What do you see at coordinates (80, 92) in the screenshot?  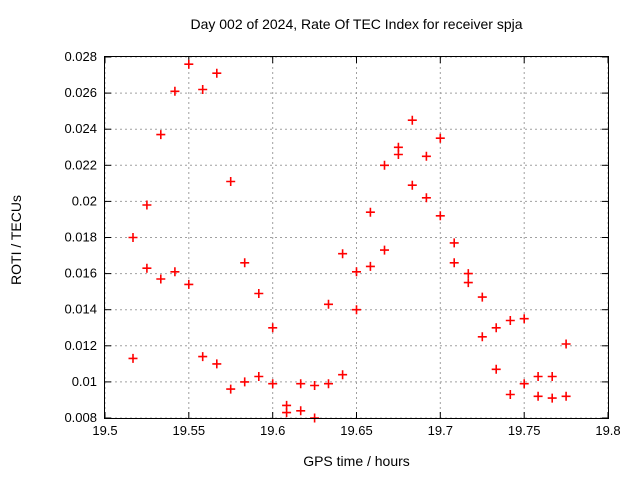 I see `y-tick-label: 0.026` at bounding box center [80, 92].